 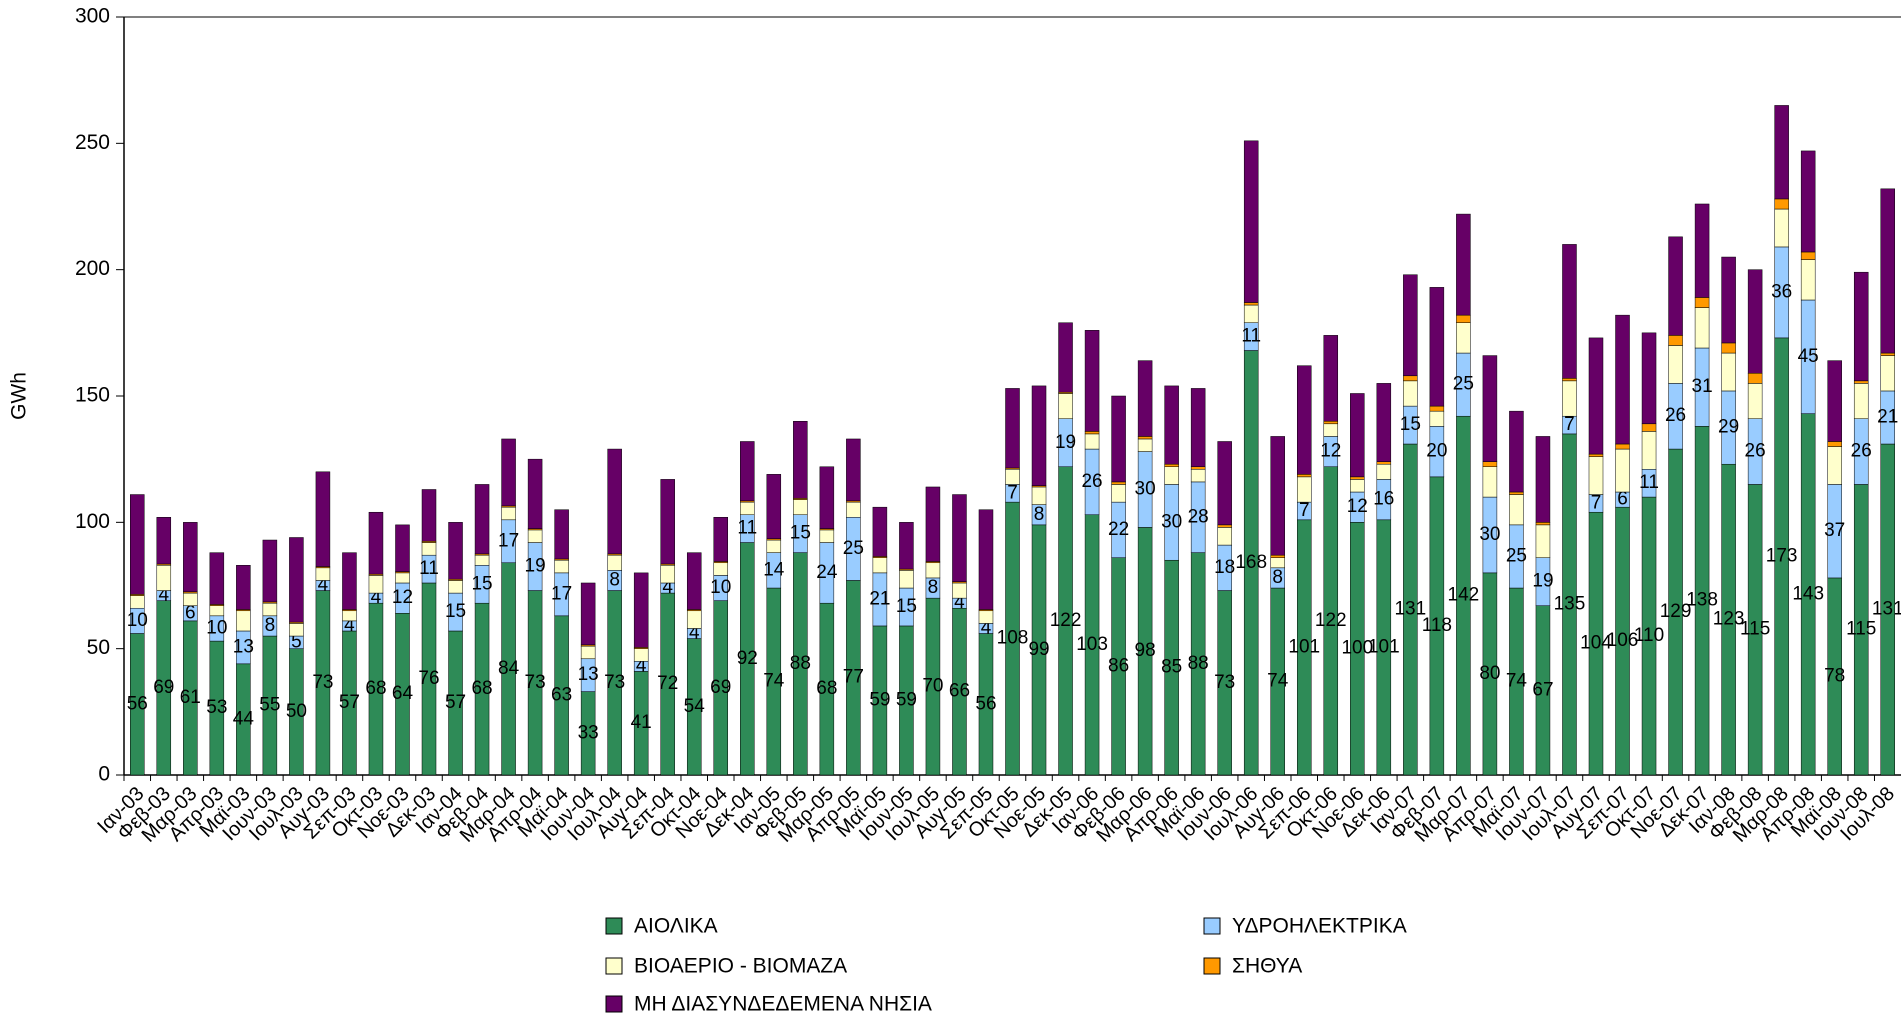 I want to click on data-label: 68, so click(x=375, y=688).